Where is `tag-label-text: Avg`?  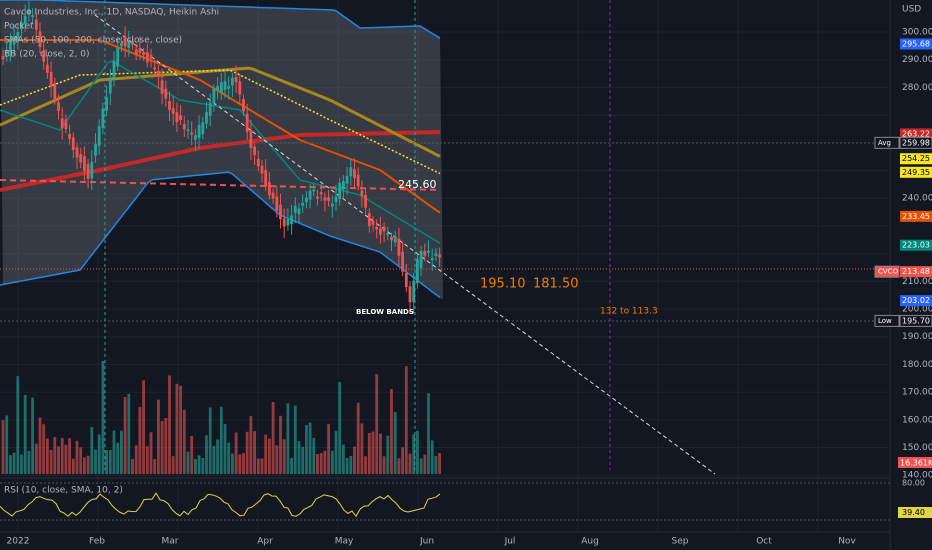 tag-label-text: Avg is located at coordinates (884, 143).